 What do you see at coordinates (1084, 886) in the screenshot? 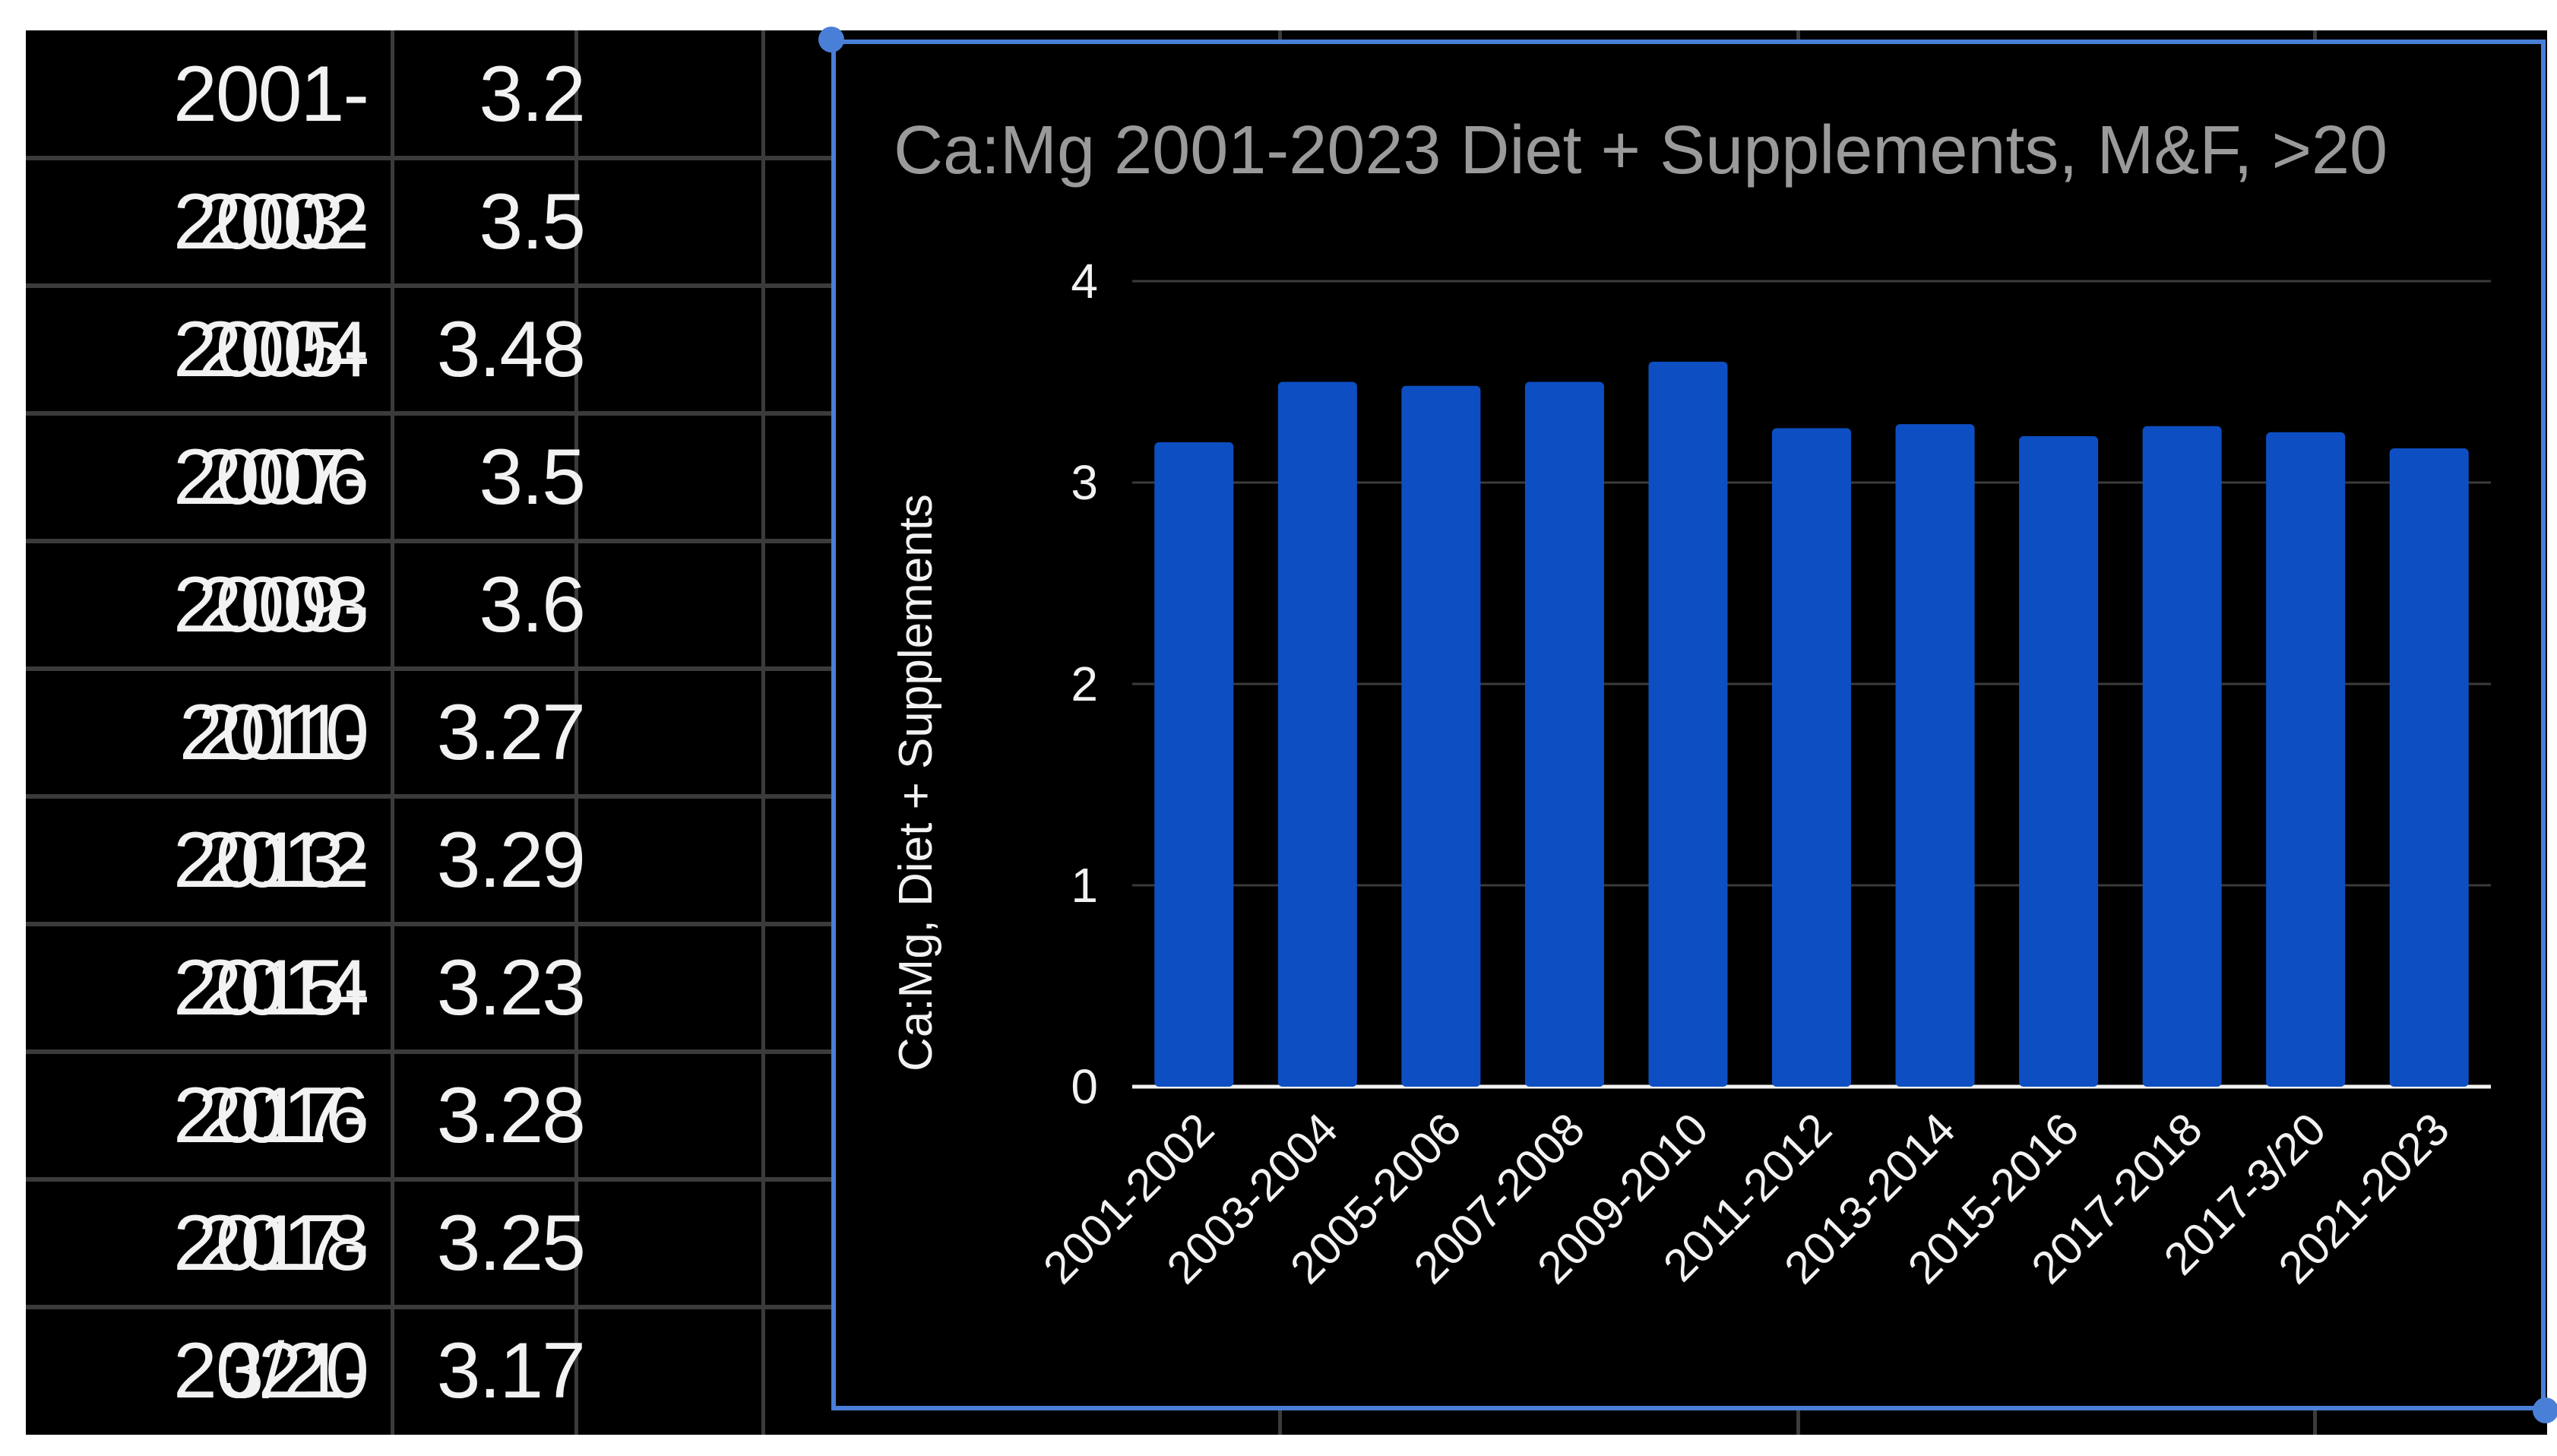
I see `y-tick-label: 1` at bounding box center [1084, 886].